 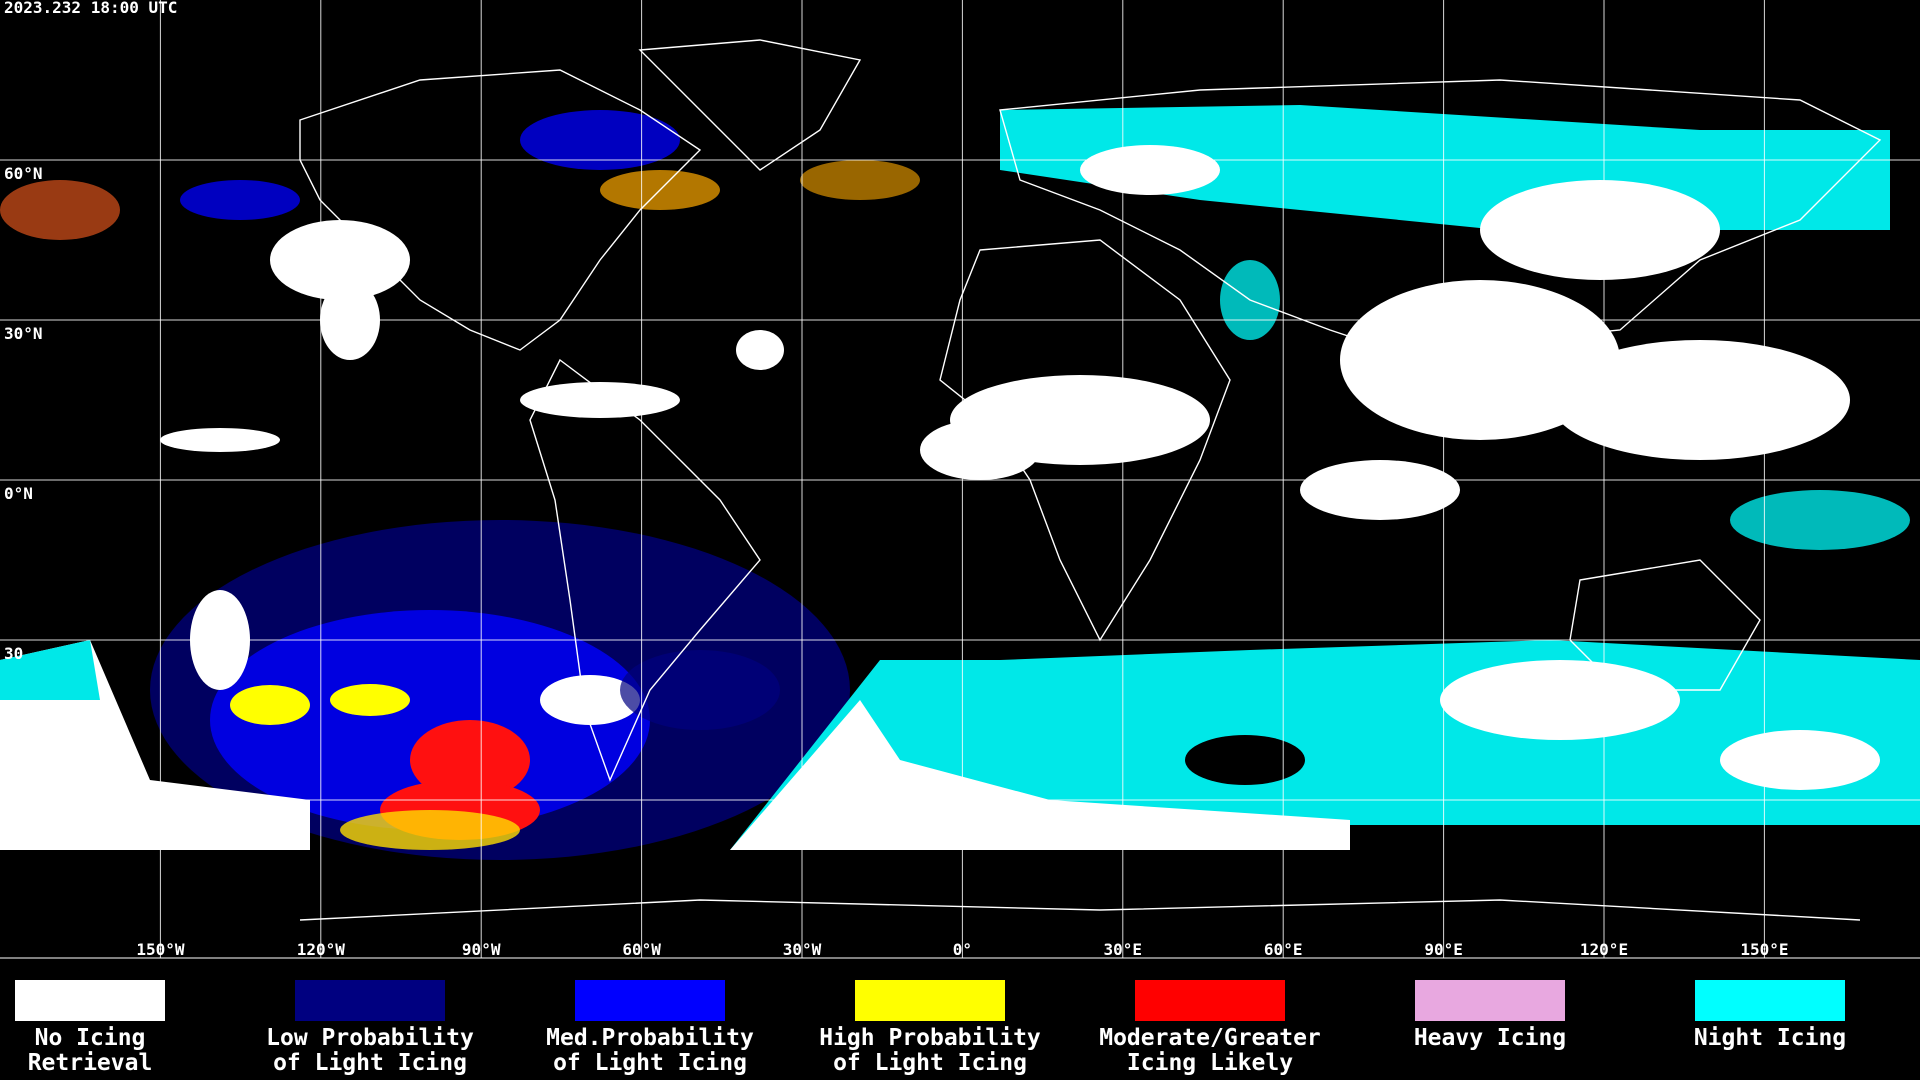 I want to click on legend-label: No Icing, so click(x=90, y=1038).